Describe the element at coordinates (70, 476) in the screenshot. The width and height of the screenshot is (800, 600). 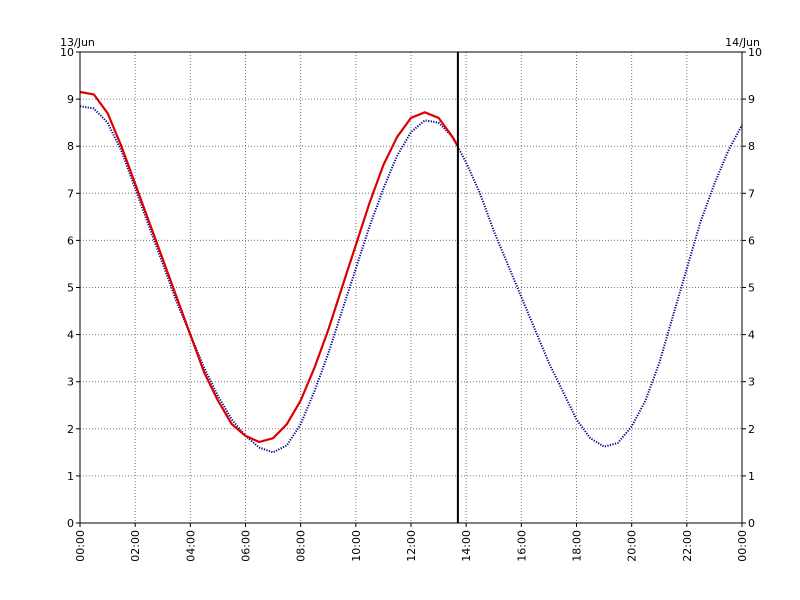
I see `y-tick-label-left: 1` at that location.